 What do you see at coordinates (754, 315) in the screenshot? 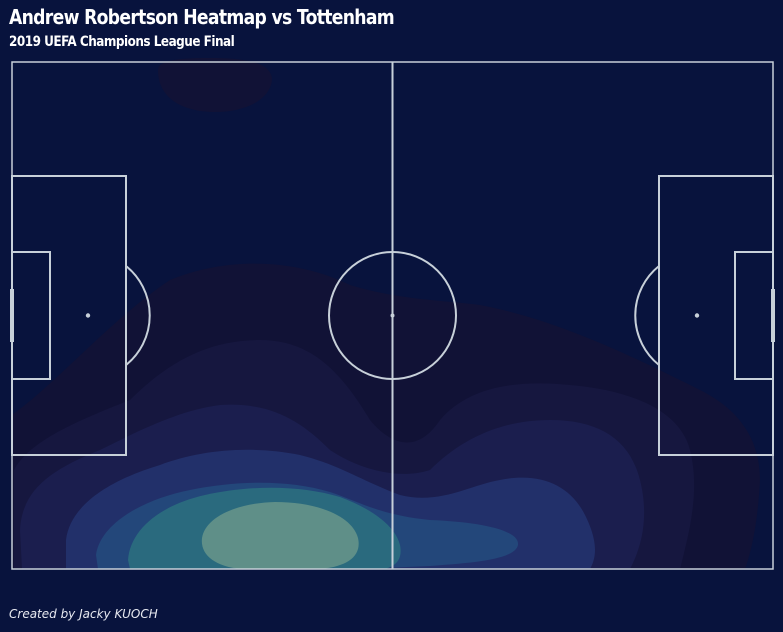
I see `right-six-yard-box` at bounding box center [754, 315].